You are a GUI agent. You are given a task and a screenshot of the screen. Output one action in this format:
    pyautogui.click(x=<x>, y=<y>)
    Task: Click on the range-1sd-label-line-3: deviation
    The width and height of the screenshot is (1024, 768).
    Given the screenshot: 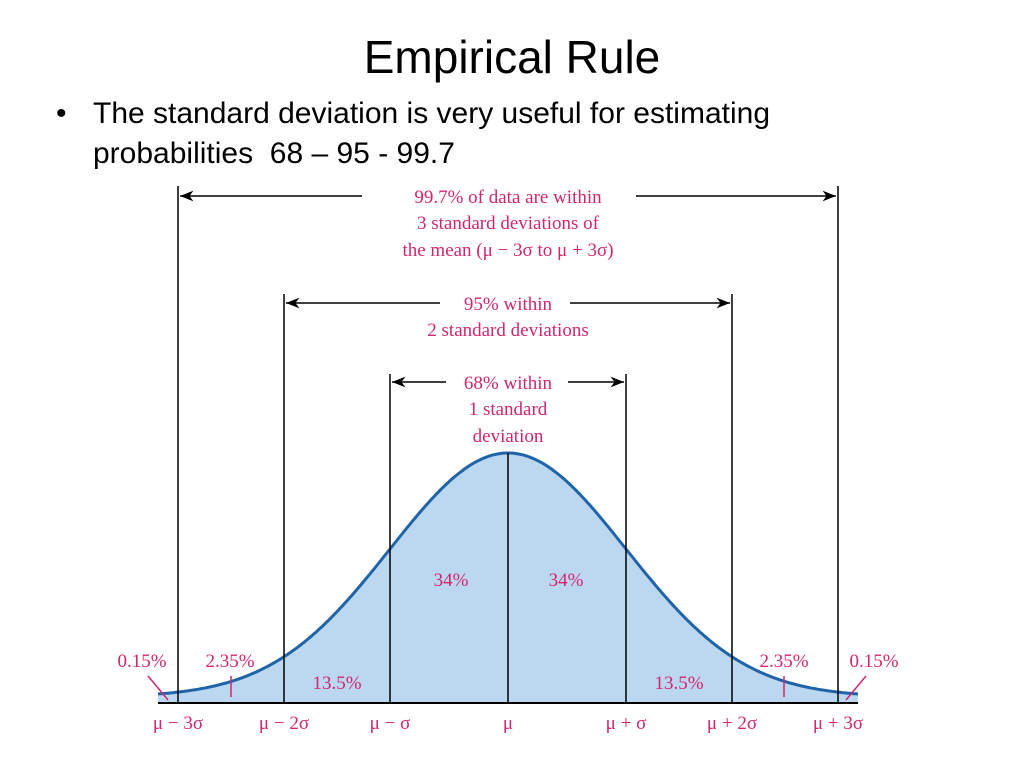 What is the action you would take?
    pyautogui.click(x=508, y=436)
    